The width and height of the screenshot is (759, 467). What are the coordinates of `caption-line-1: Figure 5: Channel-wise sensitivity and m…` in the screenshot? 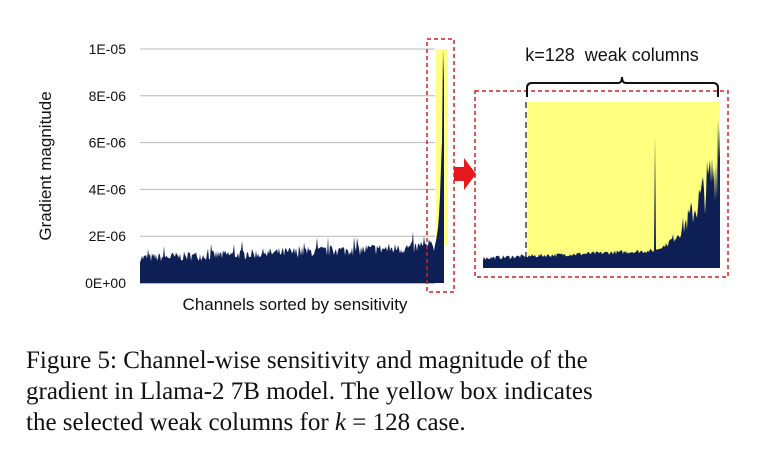 It's located at (307, 360).